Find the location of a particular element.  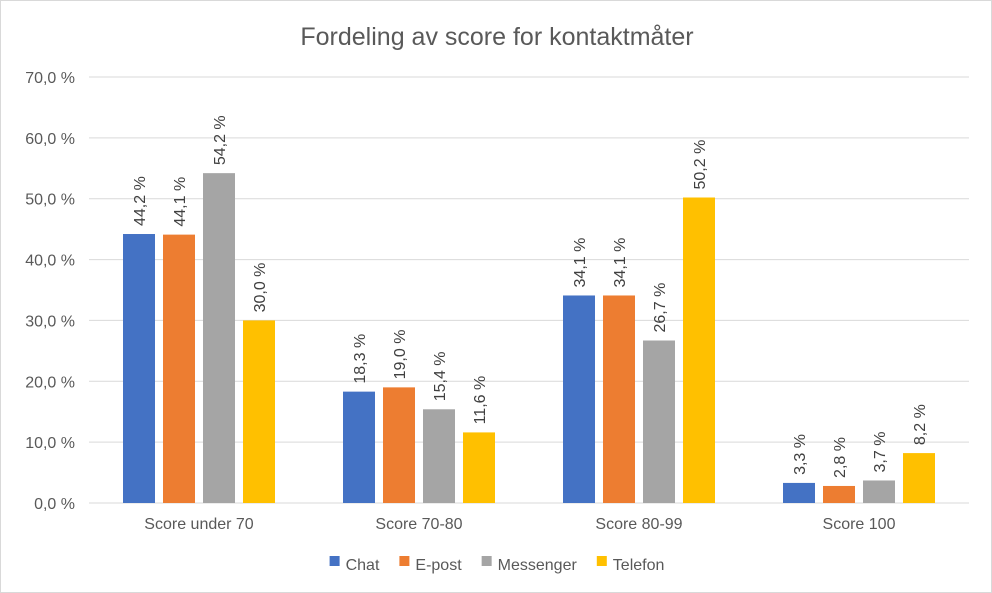

data-label: 44,1 % is located at coordinates (180, 202).